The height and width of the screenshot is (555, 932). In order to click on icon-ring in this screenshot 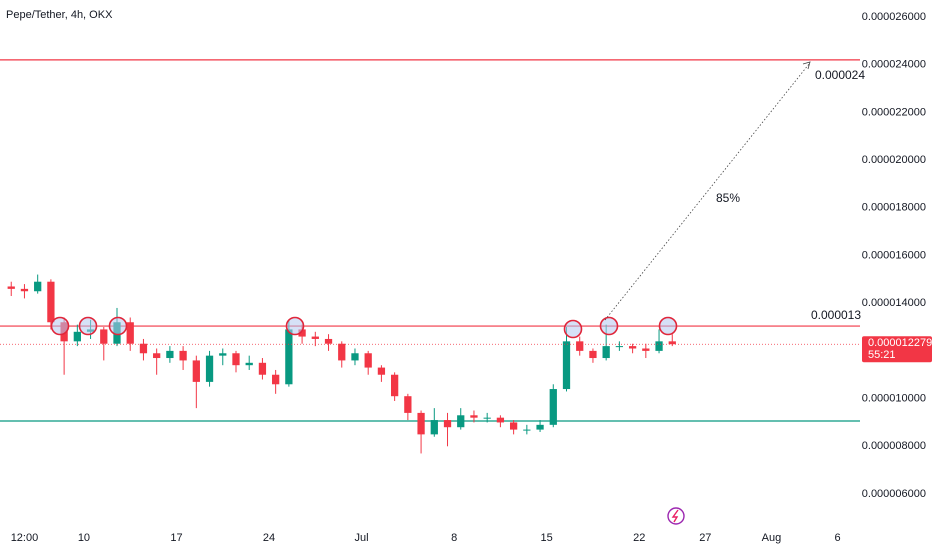, I will do `click(676, 516)`.